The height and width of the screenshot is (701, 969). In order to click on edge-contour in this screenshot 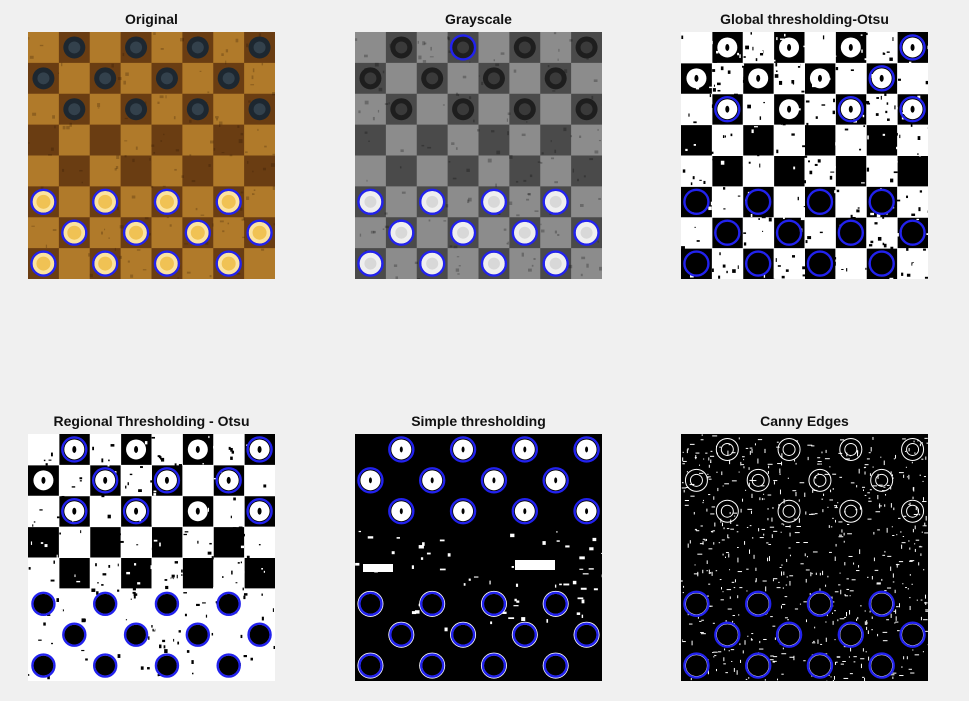, I will do `click(851, 449)`.